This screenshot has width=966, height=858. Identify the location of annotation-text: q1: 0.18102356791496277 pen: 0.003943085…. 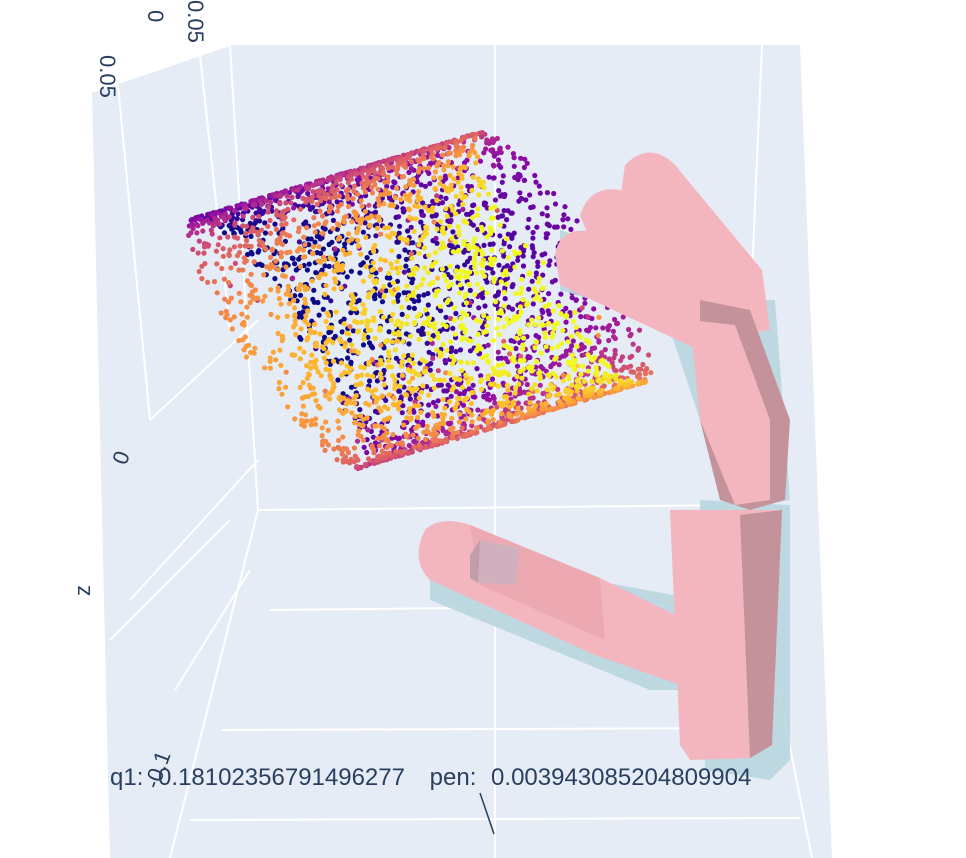
(430, 777).